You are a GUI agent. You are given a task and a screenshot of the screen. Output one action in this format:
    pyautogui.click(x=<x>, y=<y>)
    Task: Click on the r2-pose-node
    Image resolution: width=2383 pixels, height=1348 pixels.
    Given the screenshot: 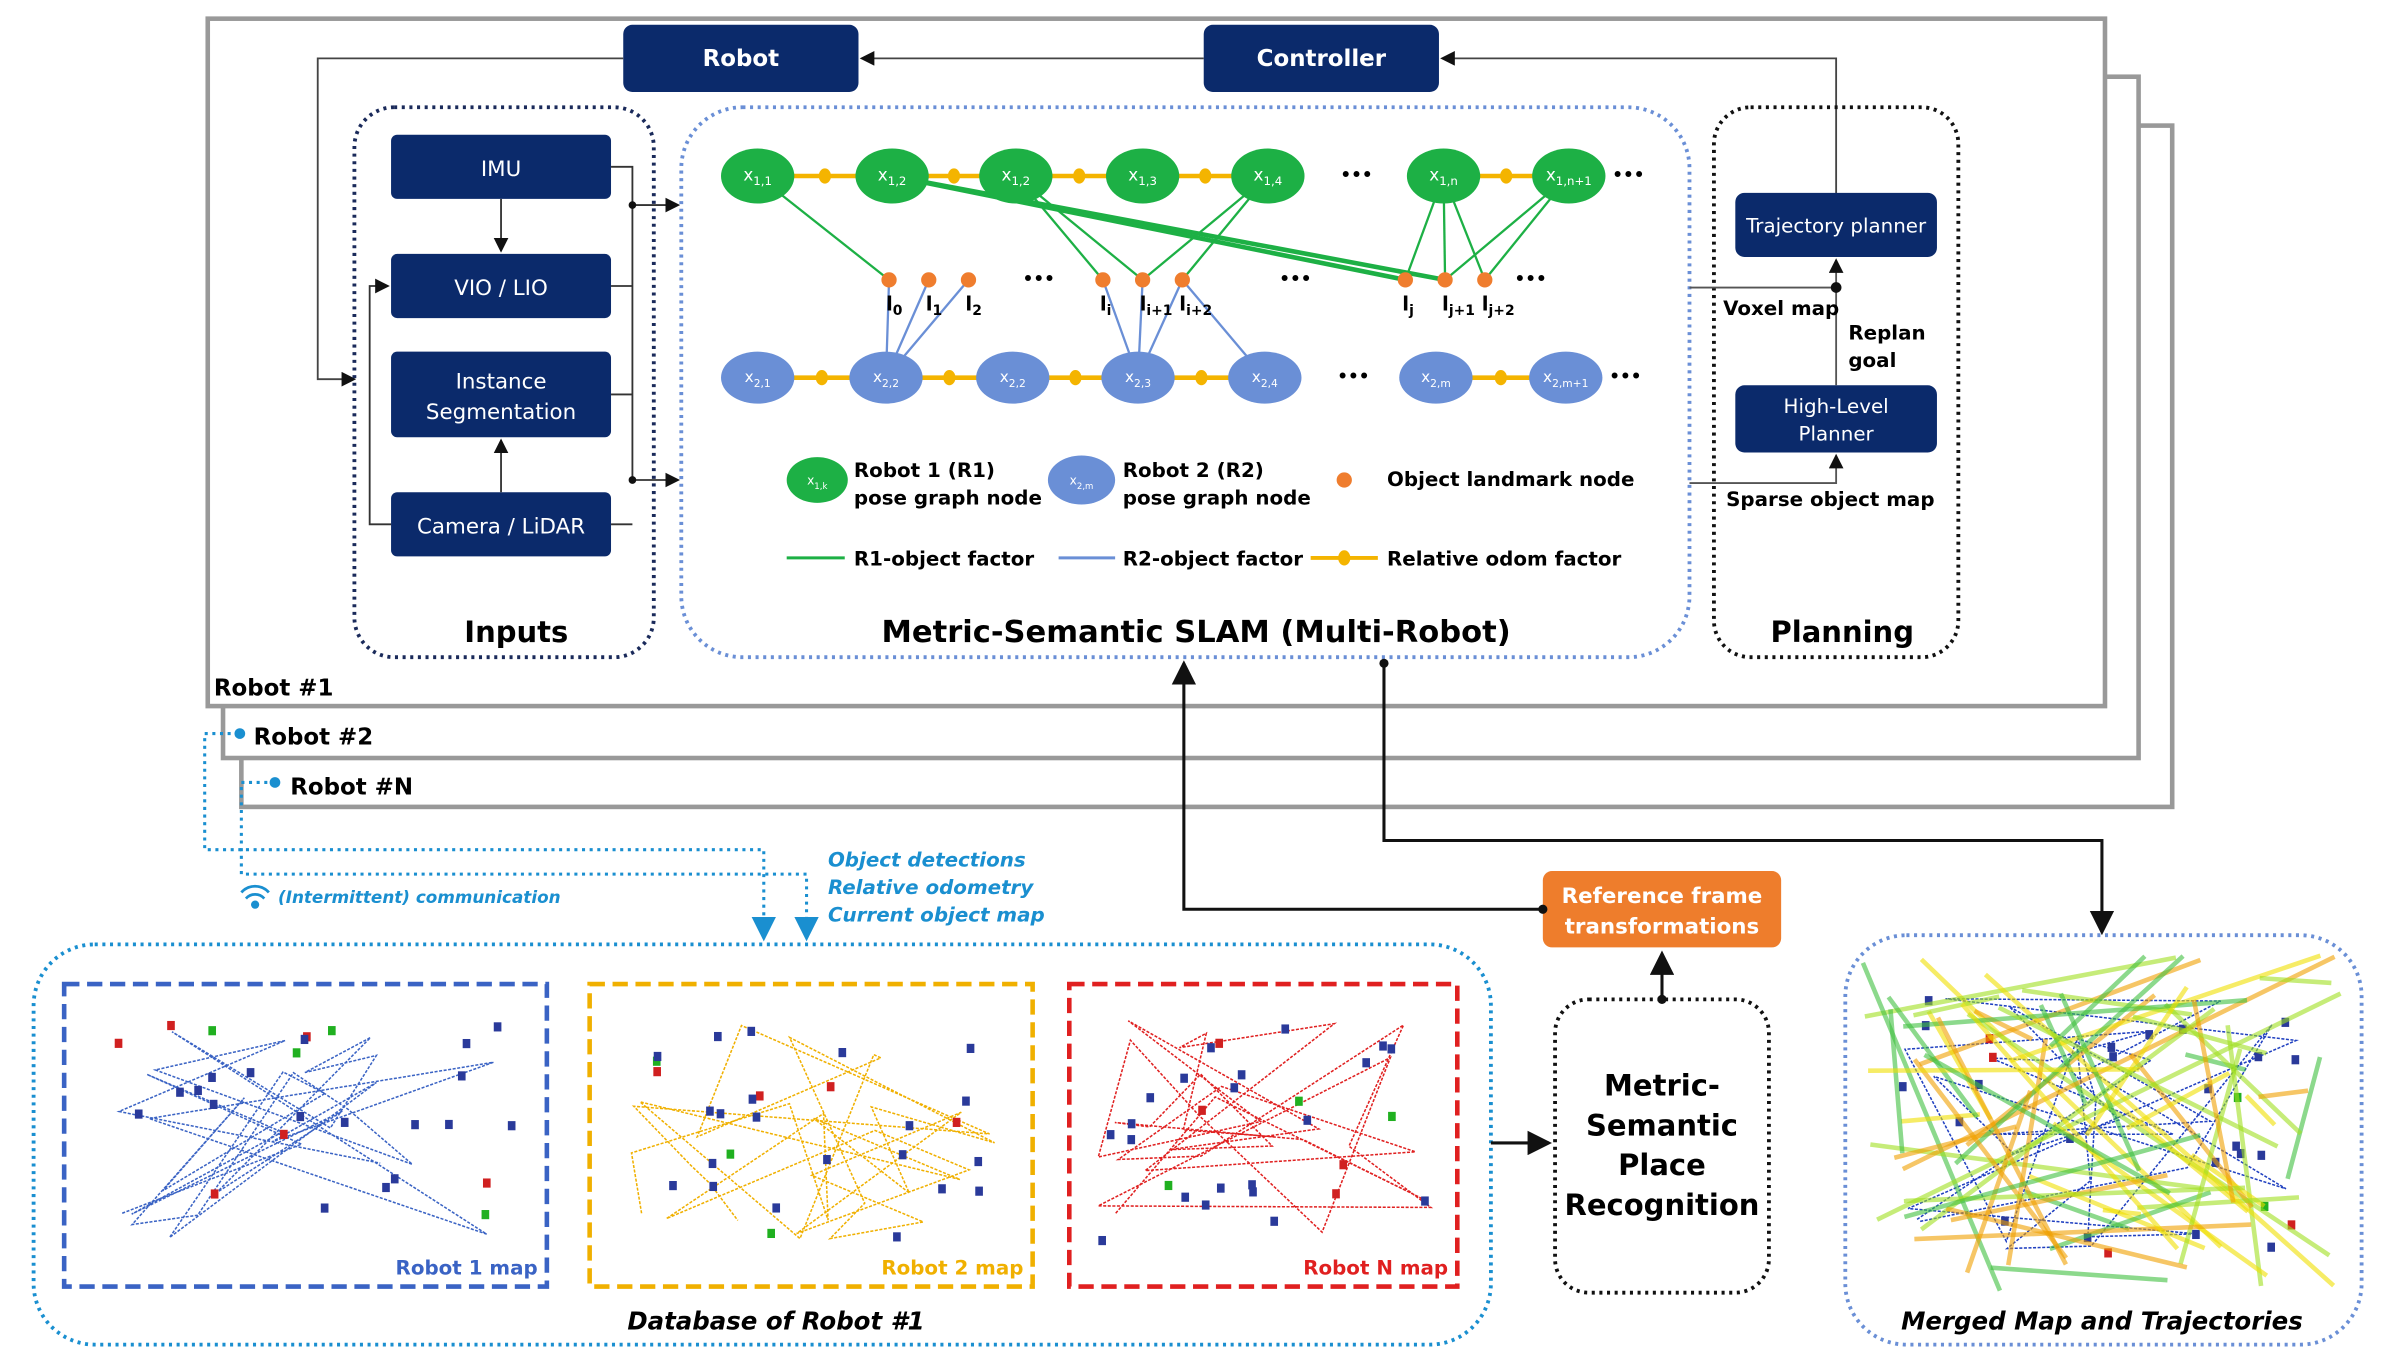 What is the action you would take?
    pyautogui.click(x=886, y=377)
    